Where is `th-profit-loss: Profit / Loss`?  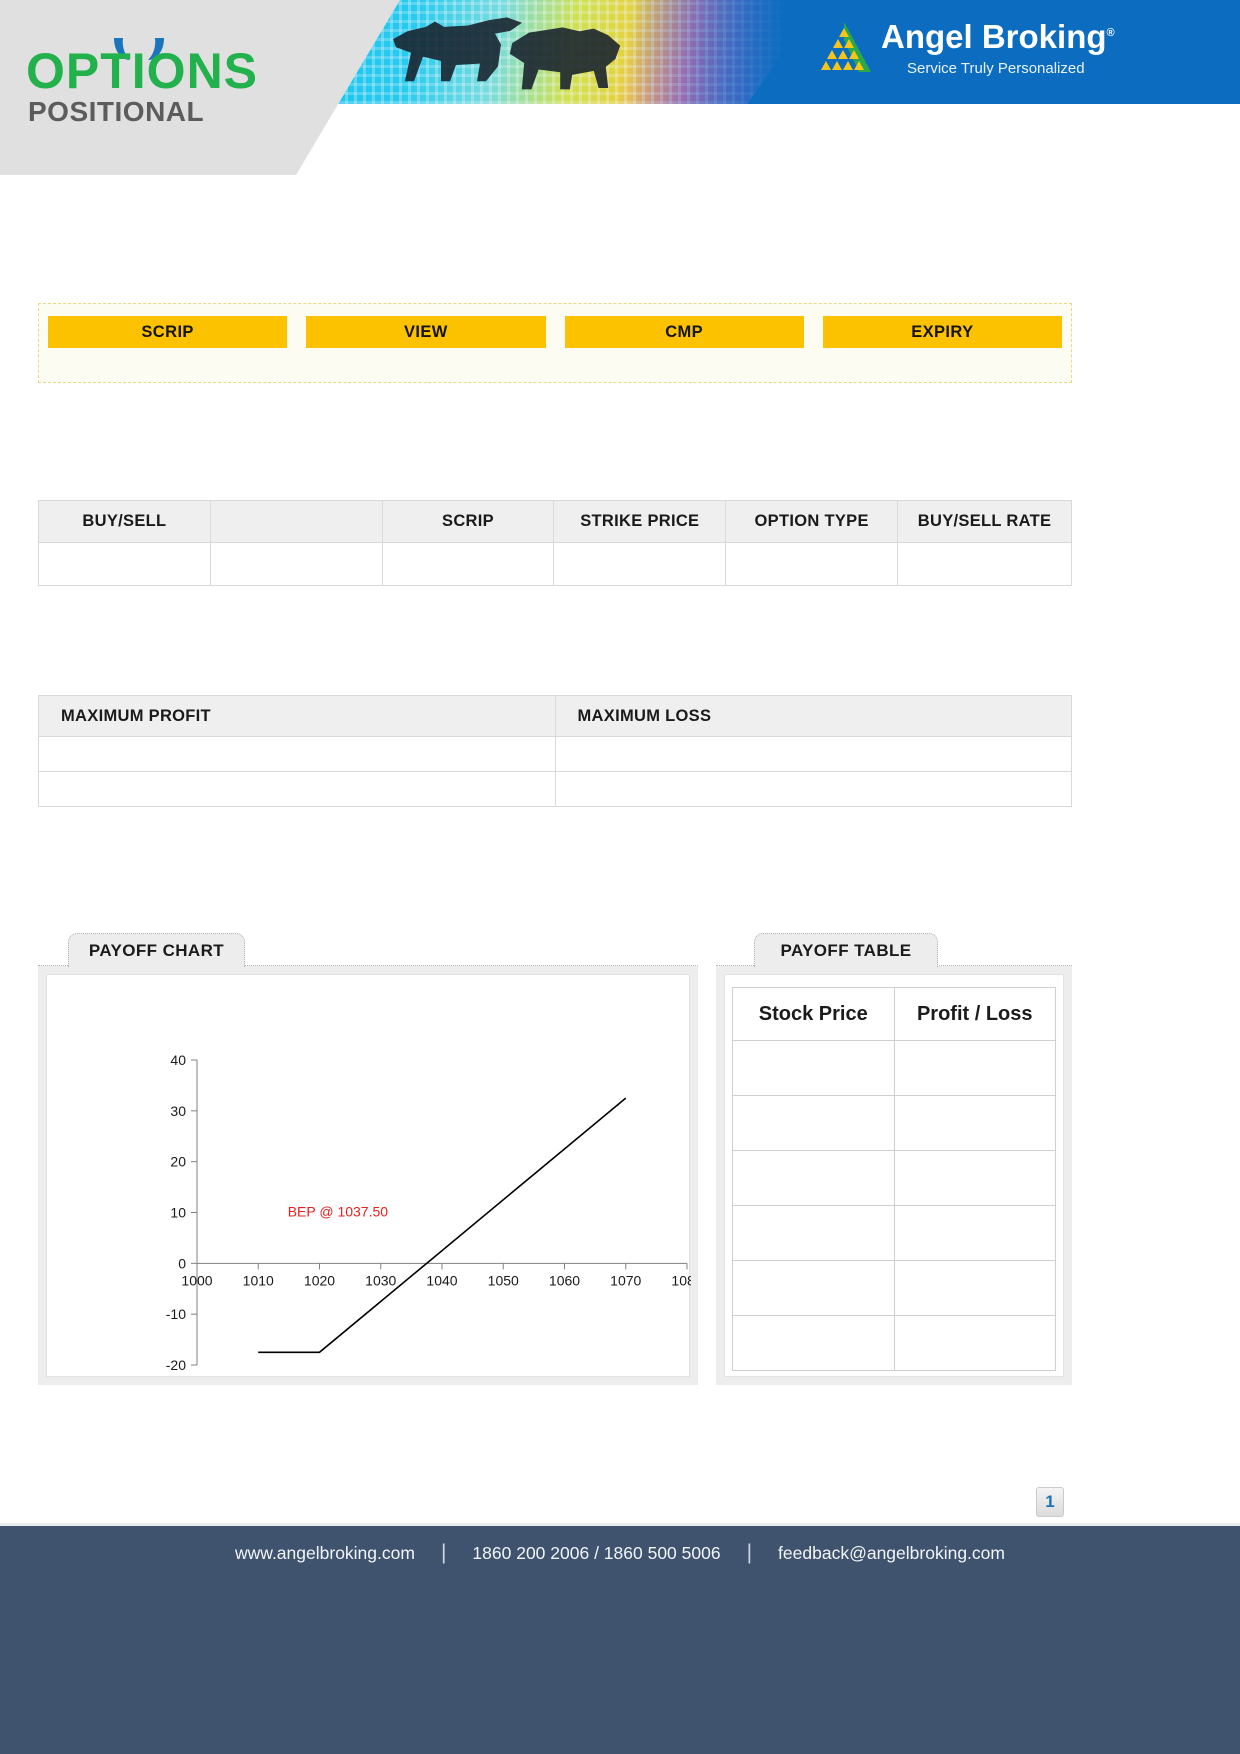
th-profit-loss: Profit / Loss is located at coordinates (974, 1014).